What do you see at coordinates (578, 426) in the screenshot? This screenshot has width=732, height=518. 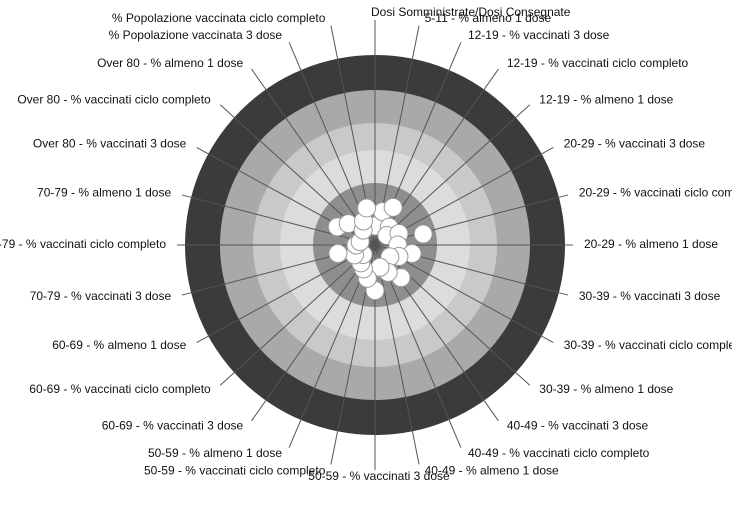 I see `axis-label: 40-49 - % vaccinati 3 dose` at bounding box center [578, 426].